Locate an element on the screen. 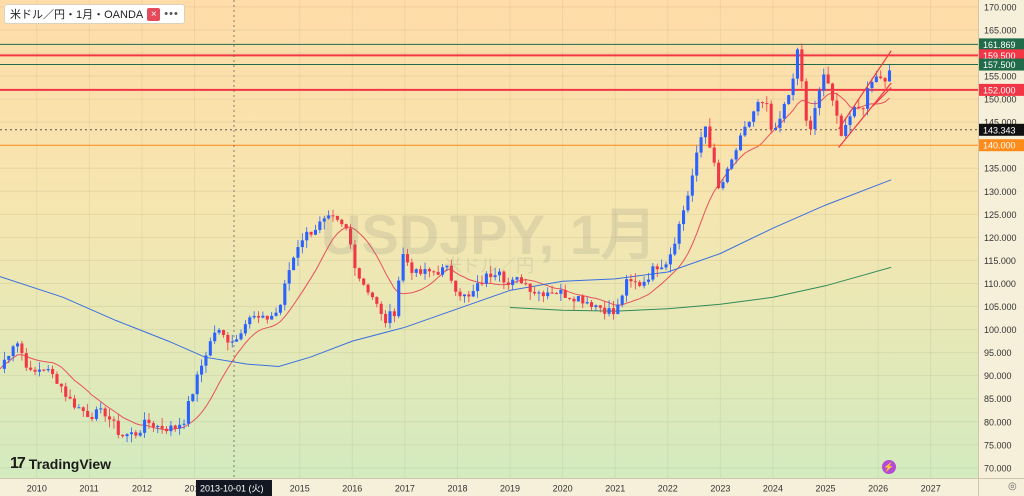 The image size is (1024, 496). time-tick-label: 2022 is located at coordinates (668, 489).